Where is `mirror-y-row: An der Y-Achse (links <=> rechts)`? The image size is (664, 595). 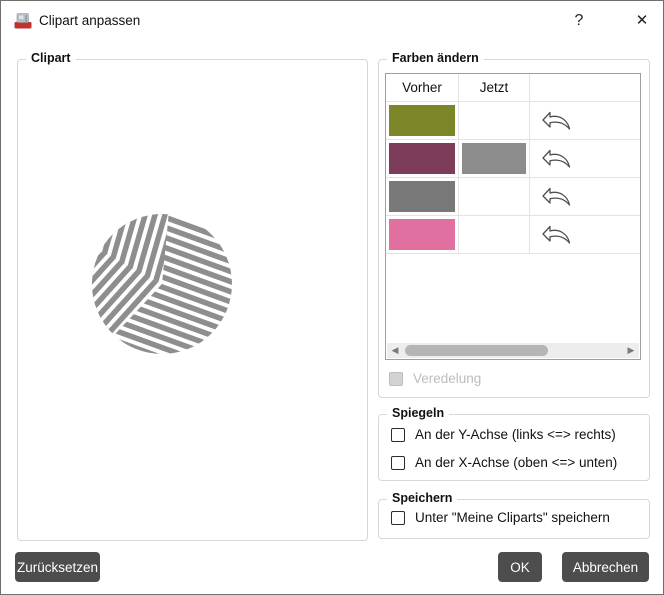
mirror-y-row: An der Y-Achse (links <=> rechts) is located at coordinates (503, 434).